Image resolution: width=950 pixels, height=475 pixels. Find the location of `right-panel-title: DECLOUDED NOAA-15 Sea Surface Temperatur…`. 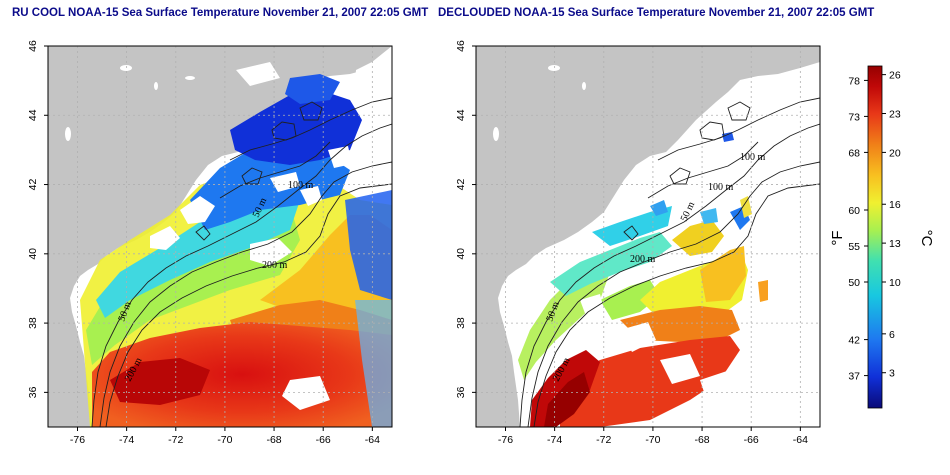

right-panel-title: DECLOUDED NOAA-15 Sea Surface Temperatur… is located at coordinates (656, 13).